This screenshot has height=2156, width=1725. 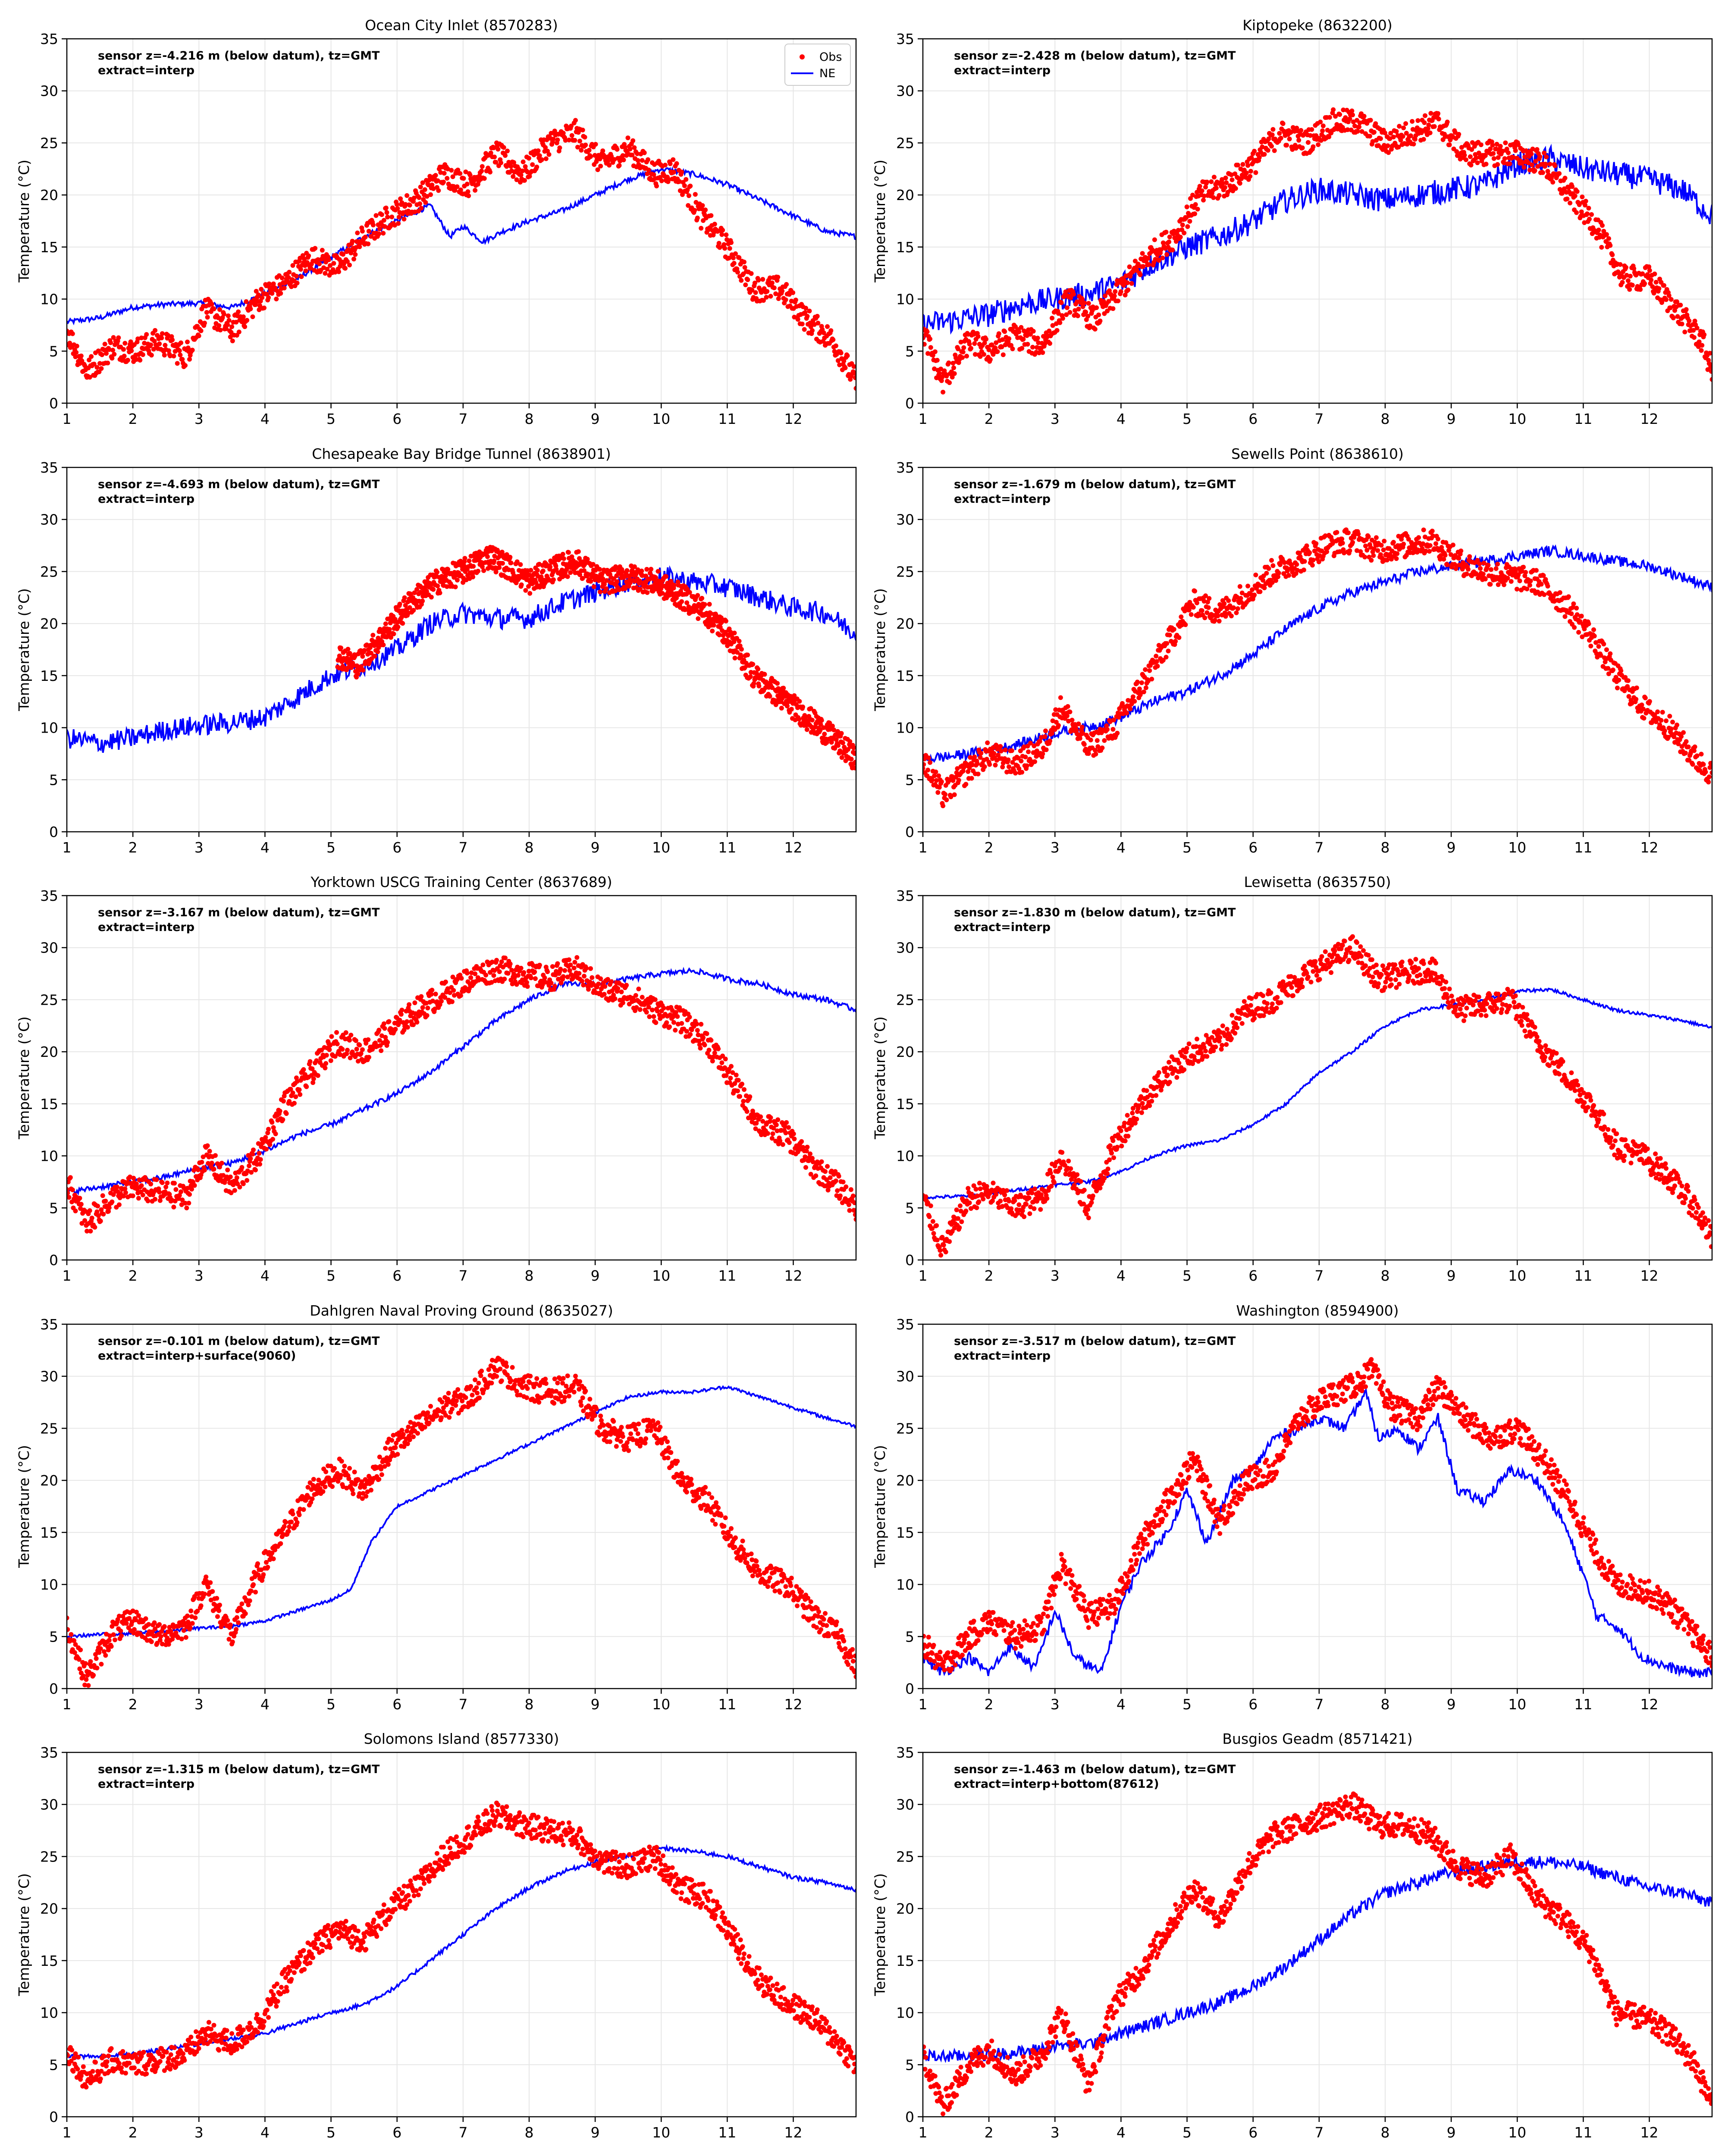 What do you see at coordinates (905, 728) in the screenshot?
I see `y-tick-label: 10` at bounding box center [905, 728].